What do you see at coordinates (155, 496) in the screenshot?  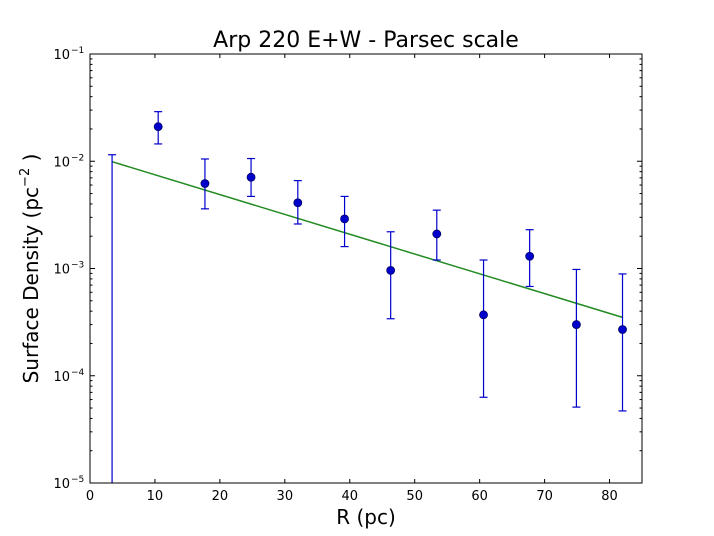 I see `x-tick-label: 10` at bounding box center [155, 496].